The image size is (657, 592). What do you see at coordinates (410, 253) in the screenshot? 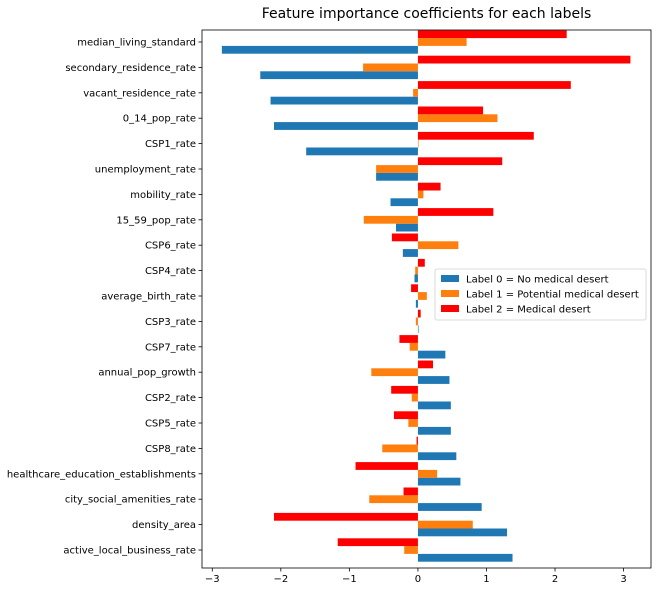
I see `bar-csp6-rate-label0` at bounding box center [410, 253].